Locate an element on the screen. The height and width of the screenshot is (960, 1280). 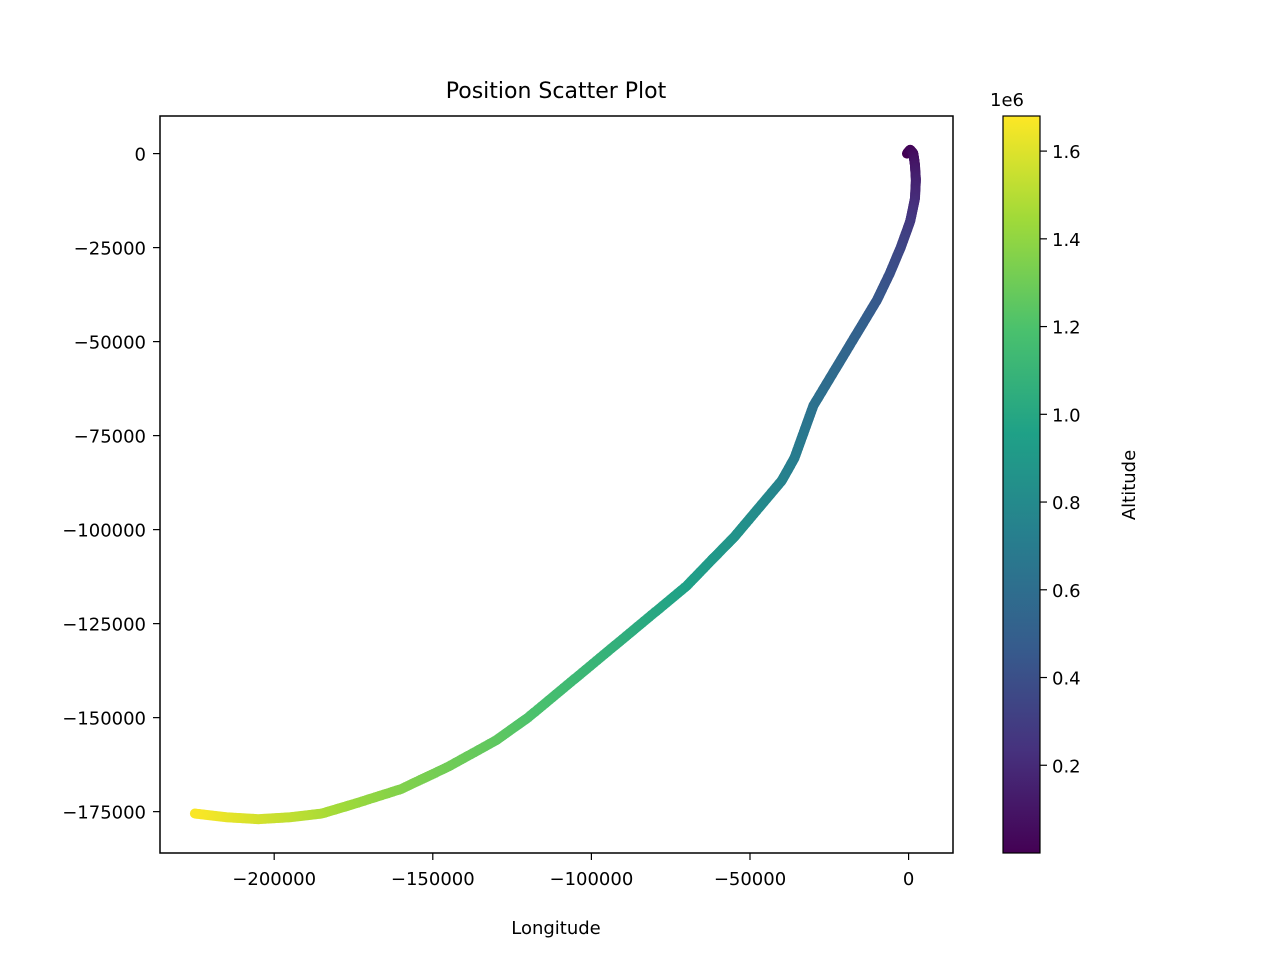
y-tick-label: −75000 is located at coordinates (110, 437).